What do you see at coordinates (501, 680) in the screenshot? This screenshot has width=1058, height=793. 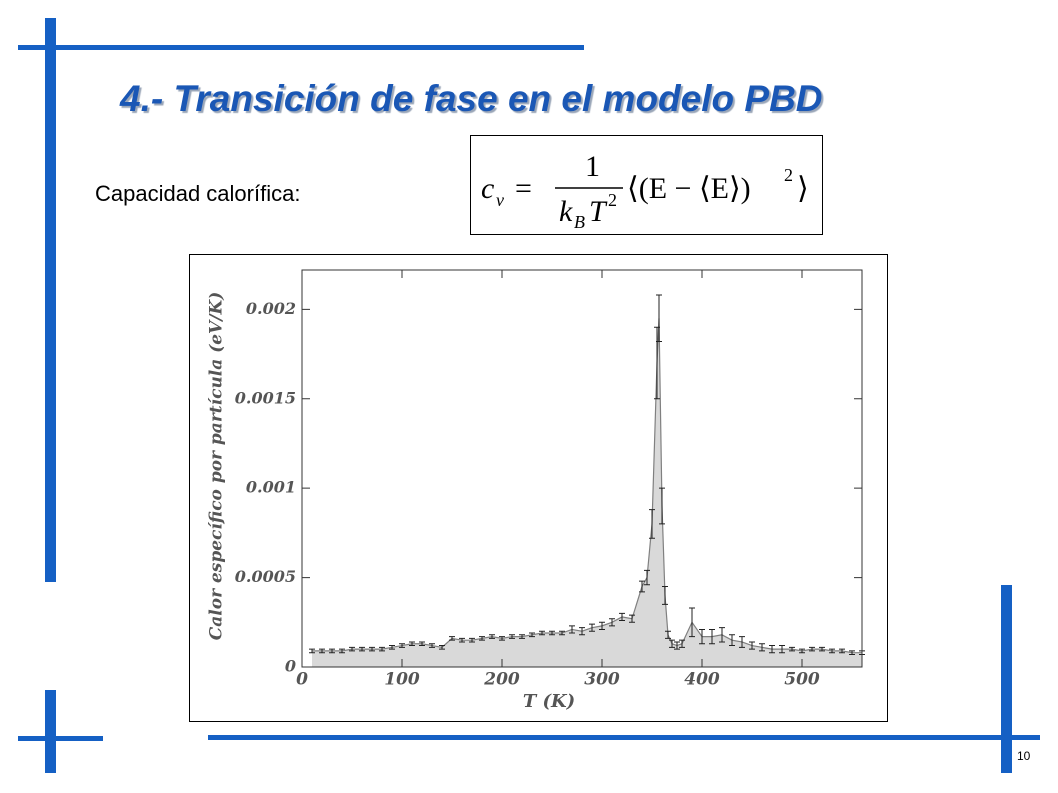 I see `x-tick-label: 200` at bounding box center [501, 680].